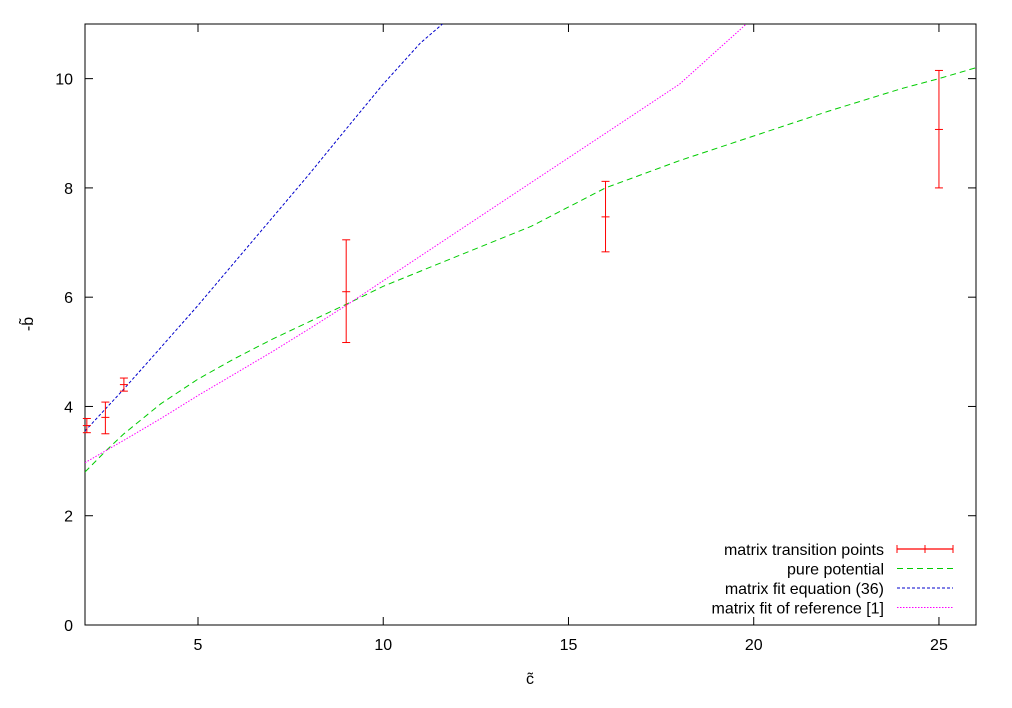 The width and height of the screenshot is (1012, 708). I want to click on x-tick-label: 5, so click(198, 645).